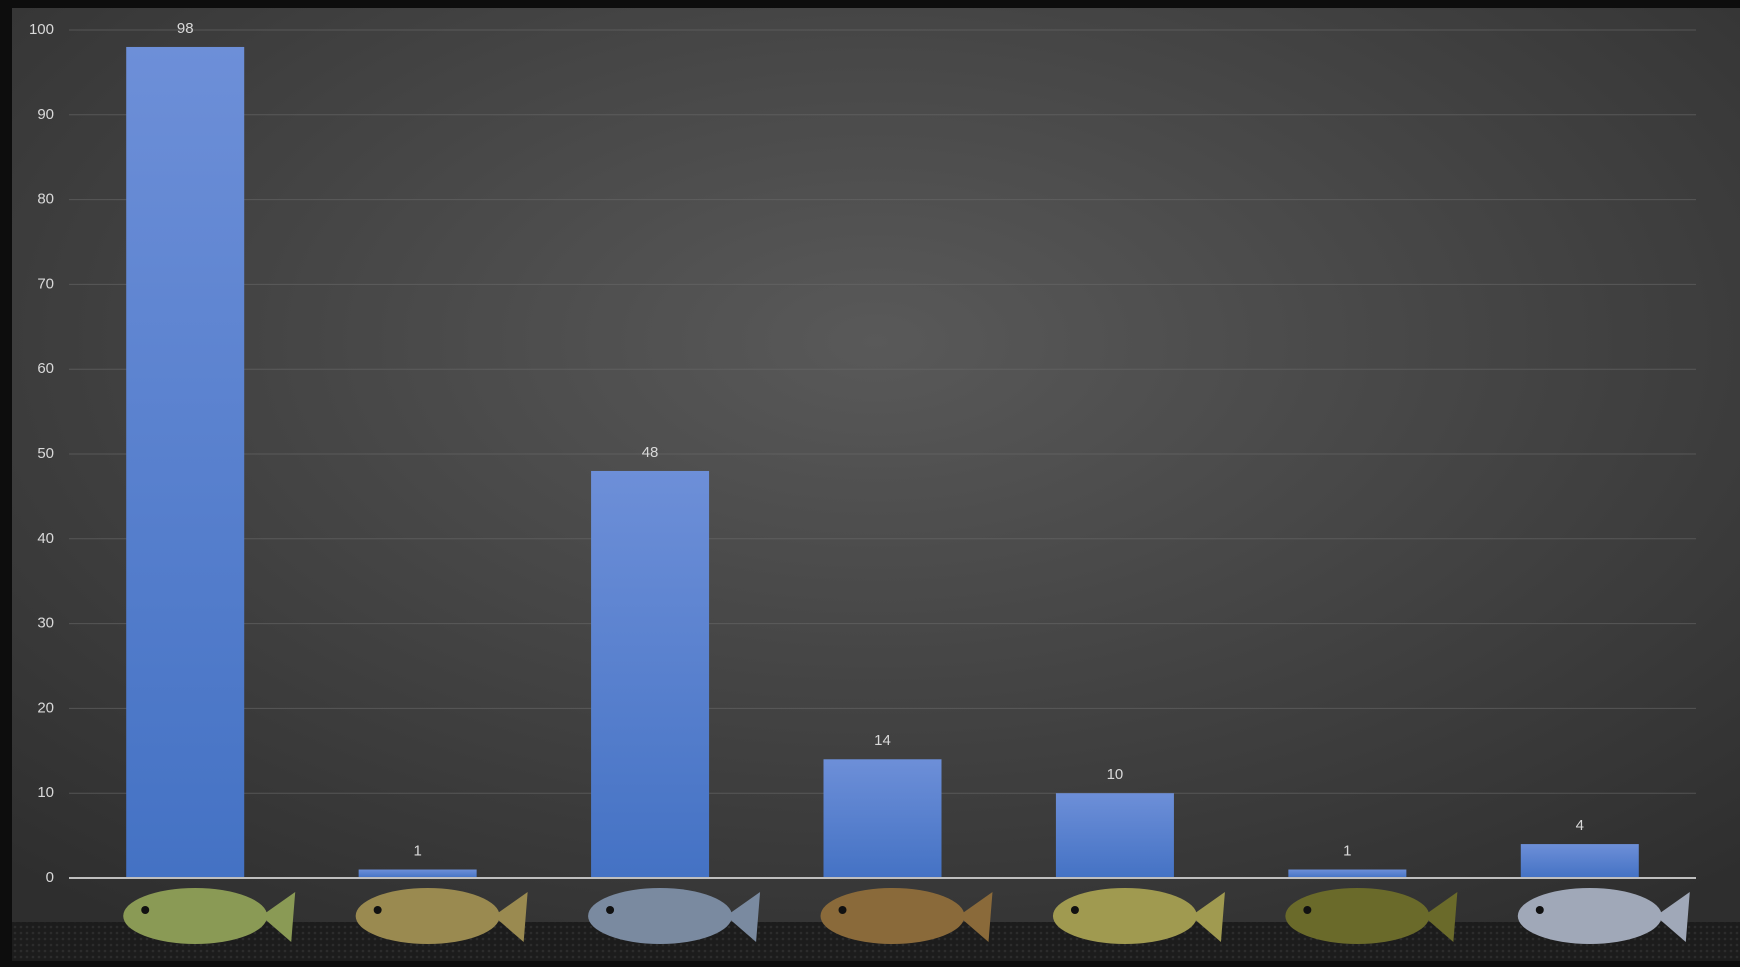 This screenshot has height=967, width=1740. I want to click on data-label: 4, so click(1580, 825).